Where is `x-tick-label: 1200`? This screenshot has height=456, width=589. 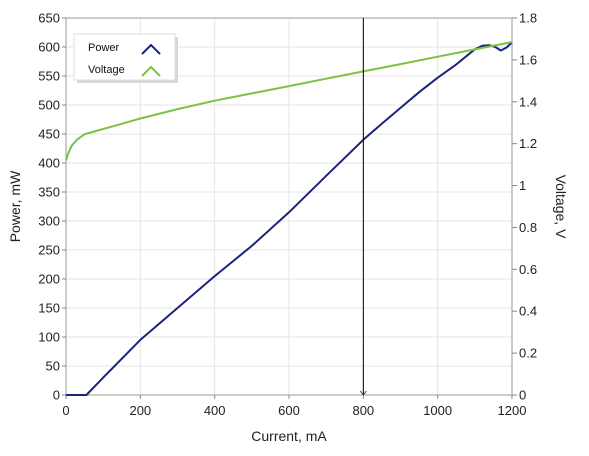
x-tick-label: 1200 is located at coordinates (512, 410).